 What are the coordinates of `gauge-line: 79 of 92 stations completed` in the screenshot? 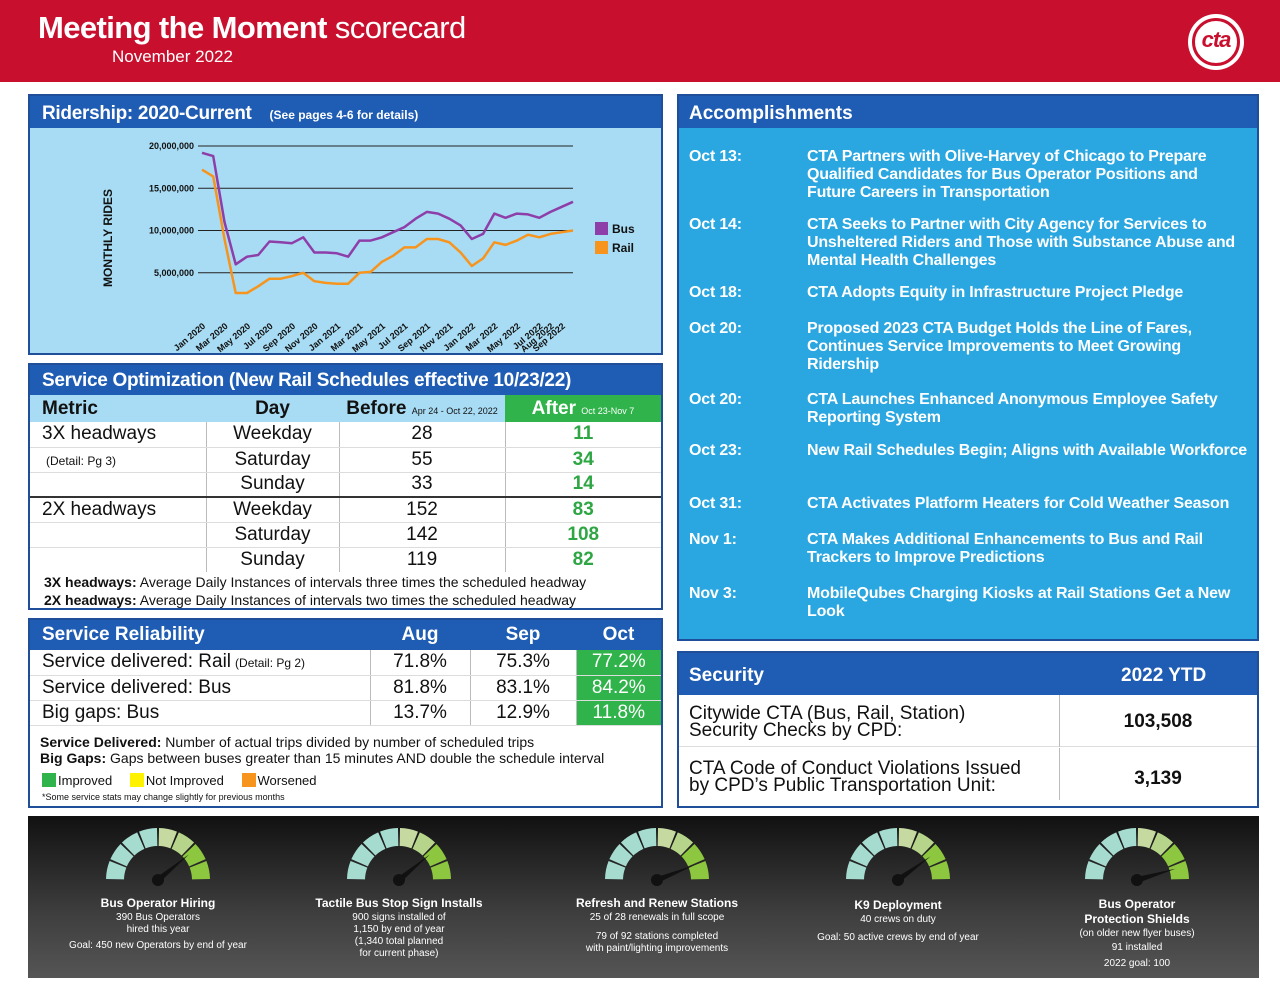 It's located at (657, 936).